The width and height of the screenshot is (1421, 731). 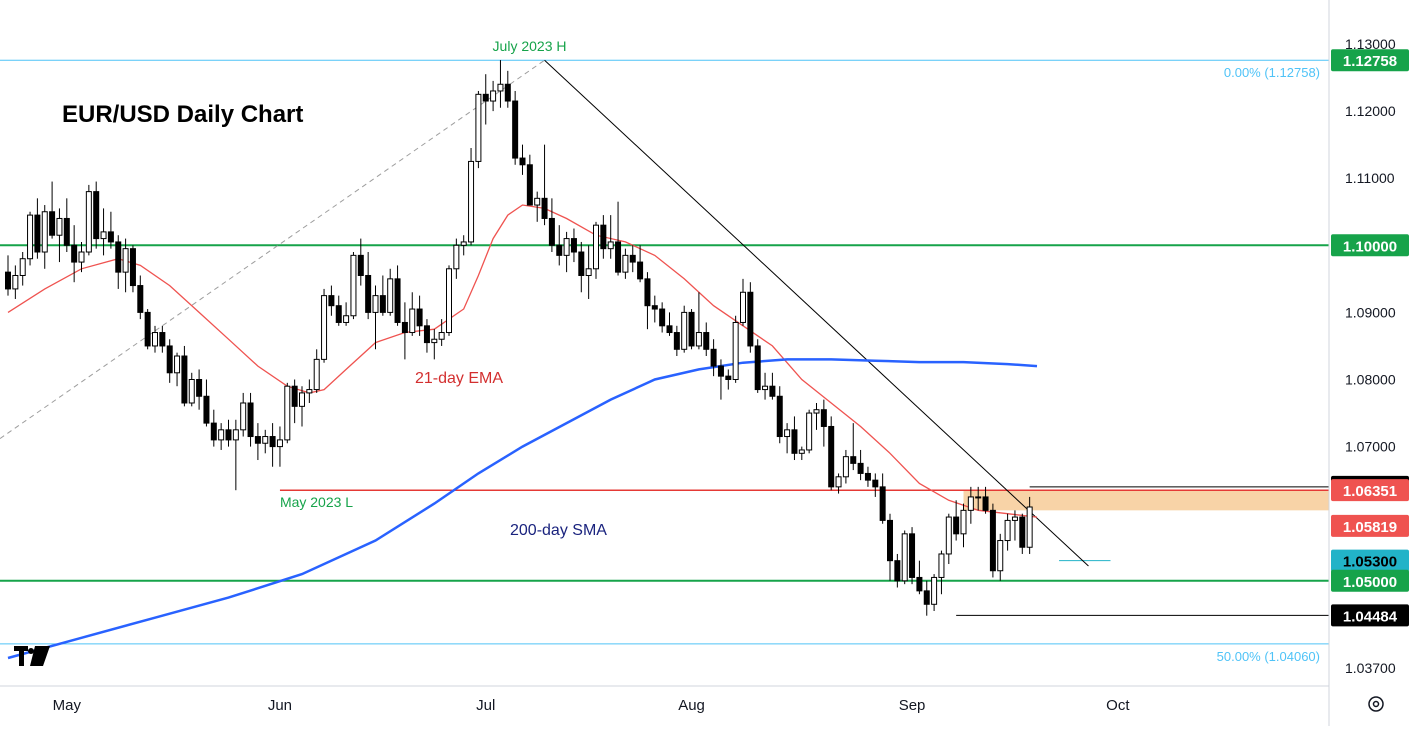 What do you see at coordinates (691, 705) in the screenshot?
I see `time-tick-label: Aug` at bounding box center [691, 705].